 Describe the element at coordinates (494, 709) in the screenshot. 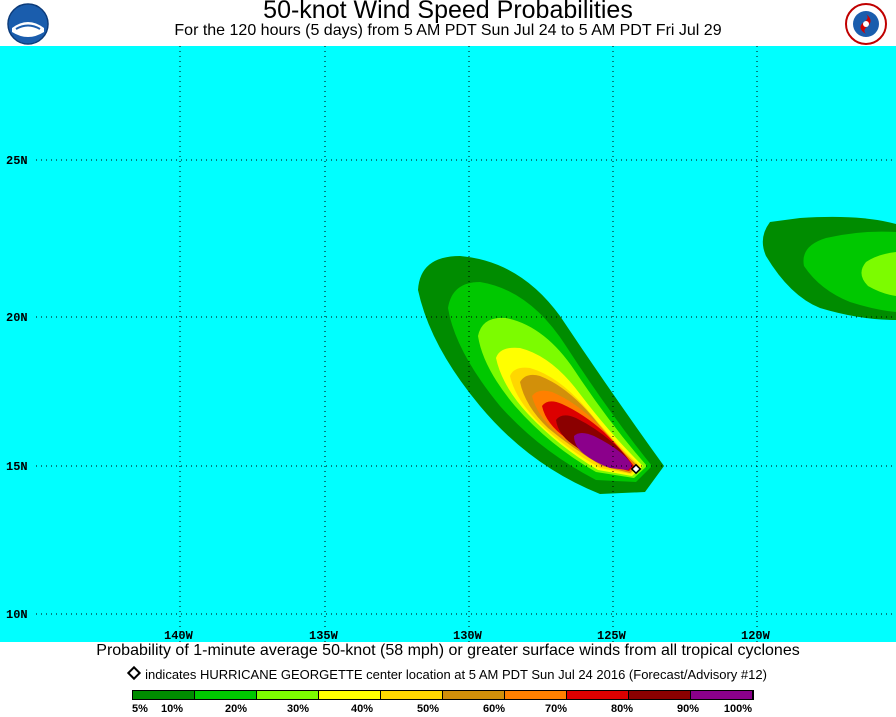

I see `legend-label: 60%` at that location.